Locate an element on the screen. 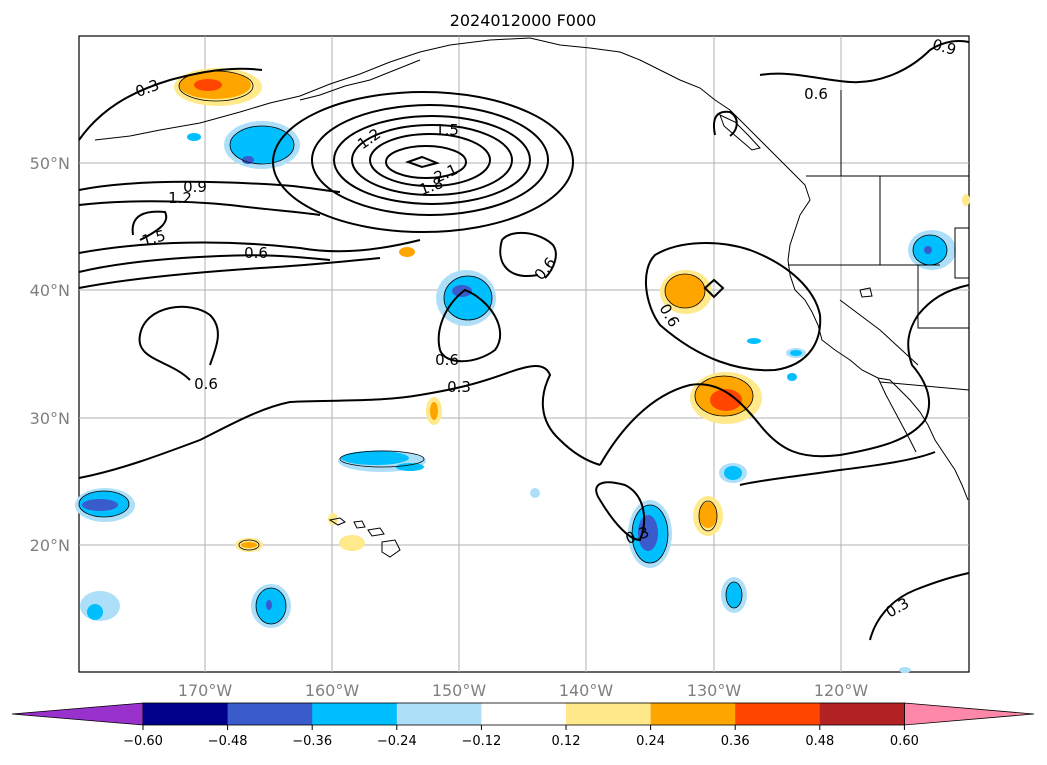  colorbar-label: −0.60 is located at coordinates (143, 741).